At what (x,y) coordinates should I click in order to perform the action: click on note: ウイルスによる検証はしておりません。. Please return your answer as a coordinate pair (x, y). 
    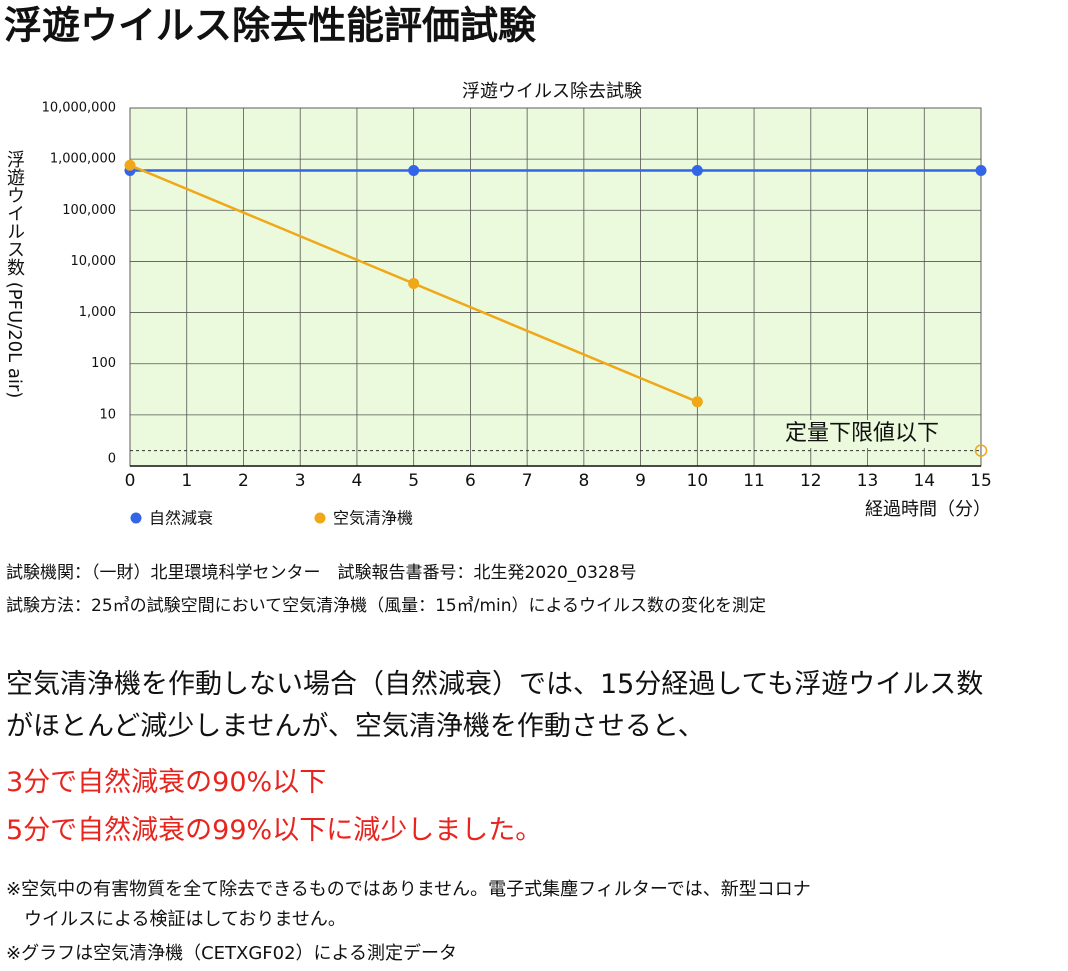
    Looking at the image, I should click on (176, 919).